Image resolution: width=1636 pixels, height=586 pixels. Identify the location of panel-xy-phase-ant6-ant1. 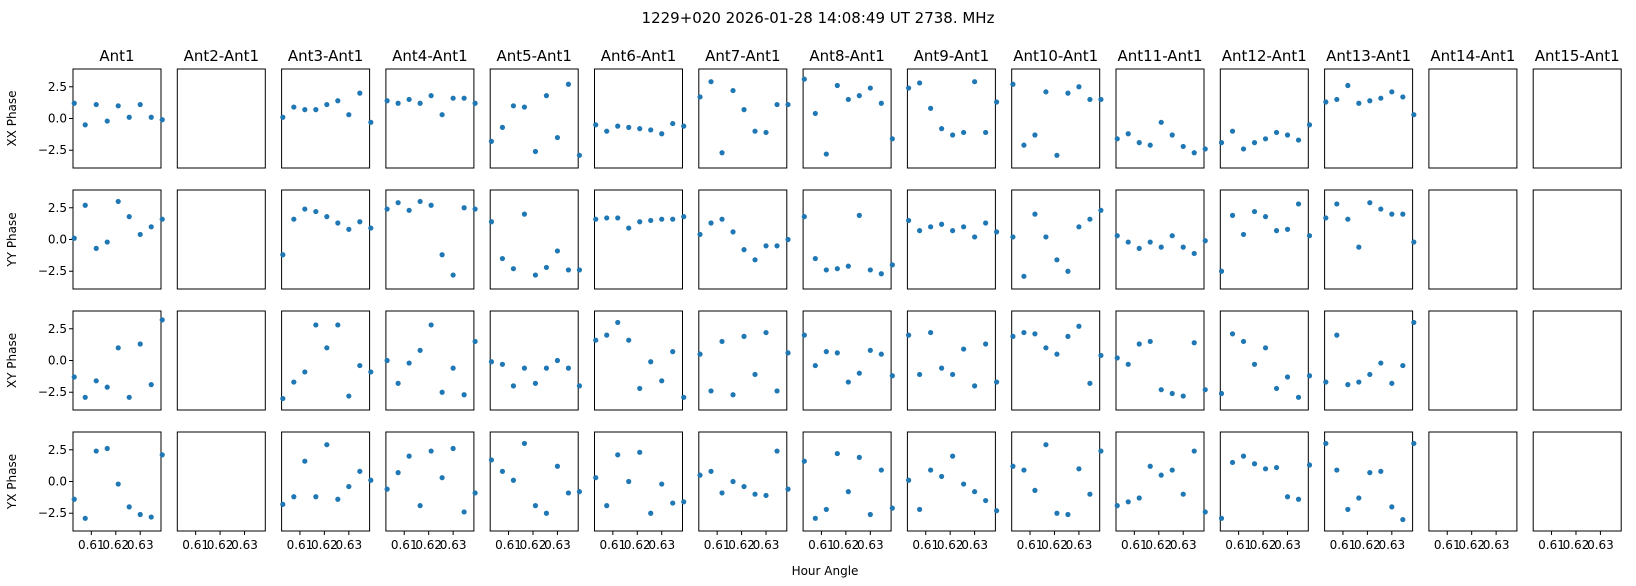
(640, 360).